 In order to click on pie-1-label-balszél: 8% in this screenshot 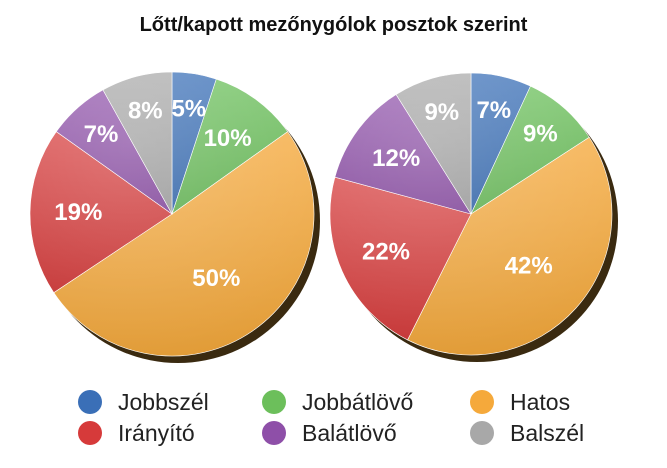, I will do `click(145, 110)`.